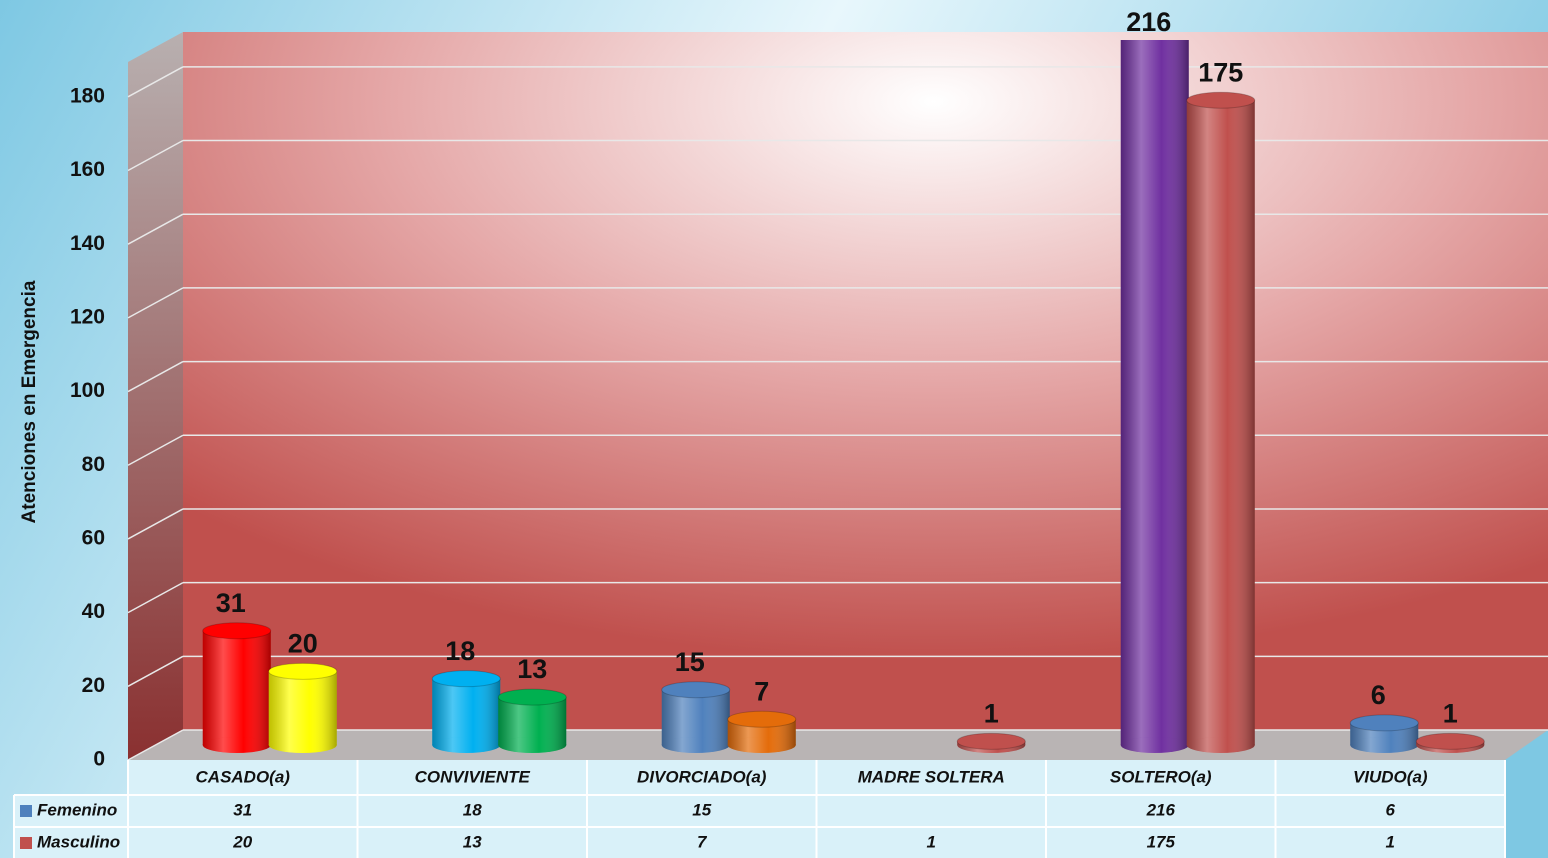 The height and width of the screenshot is (858, 1548). What do you see at coordinates (702, 841) in the screenshot?
I see `table-cell: 7` at bounding box center [702, 841].